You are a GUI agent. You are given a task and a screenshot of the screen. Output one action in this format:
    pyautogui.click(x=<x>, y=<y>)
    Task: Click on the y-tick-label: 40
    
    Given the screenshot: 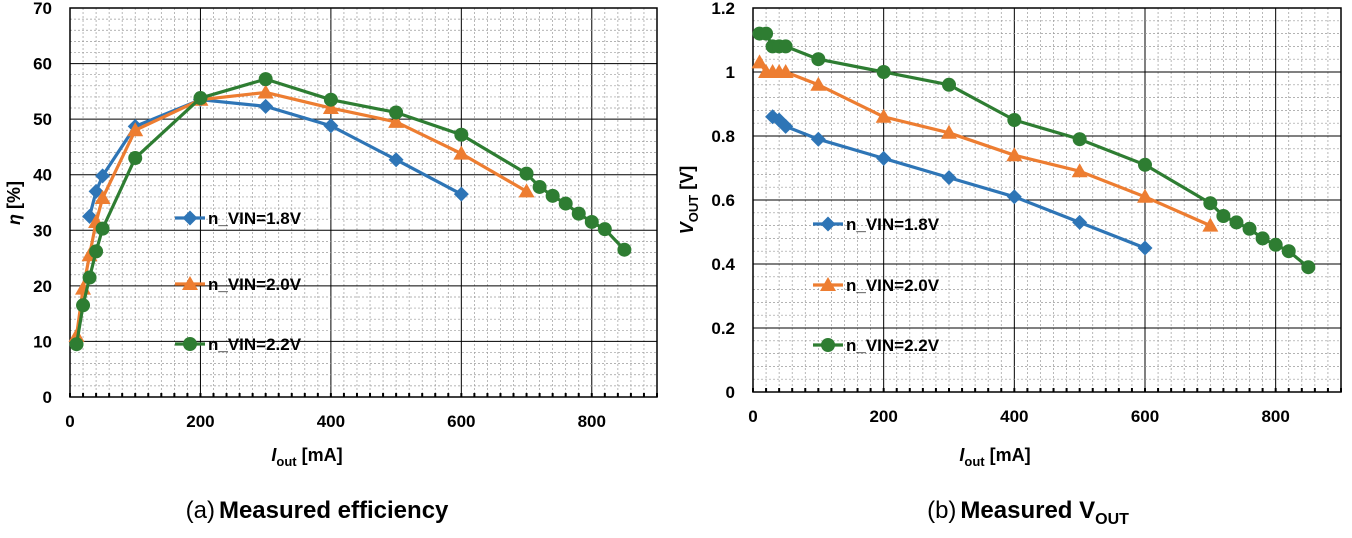 What is the action you would take?
    pyautogui.click(x=42, y=175)
    